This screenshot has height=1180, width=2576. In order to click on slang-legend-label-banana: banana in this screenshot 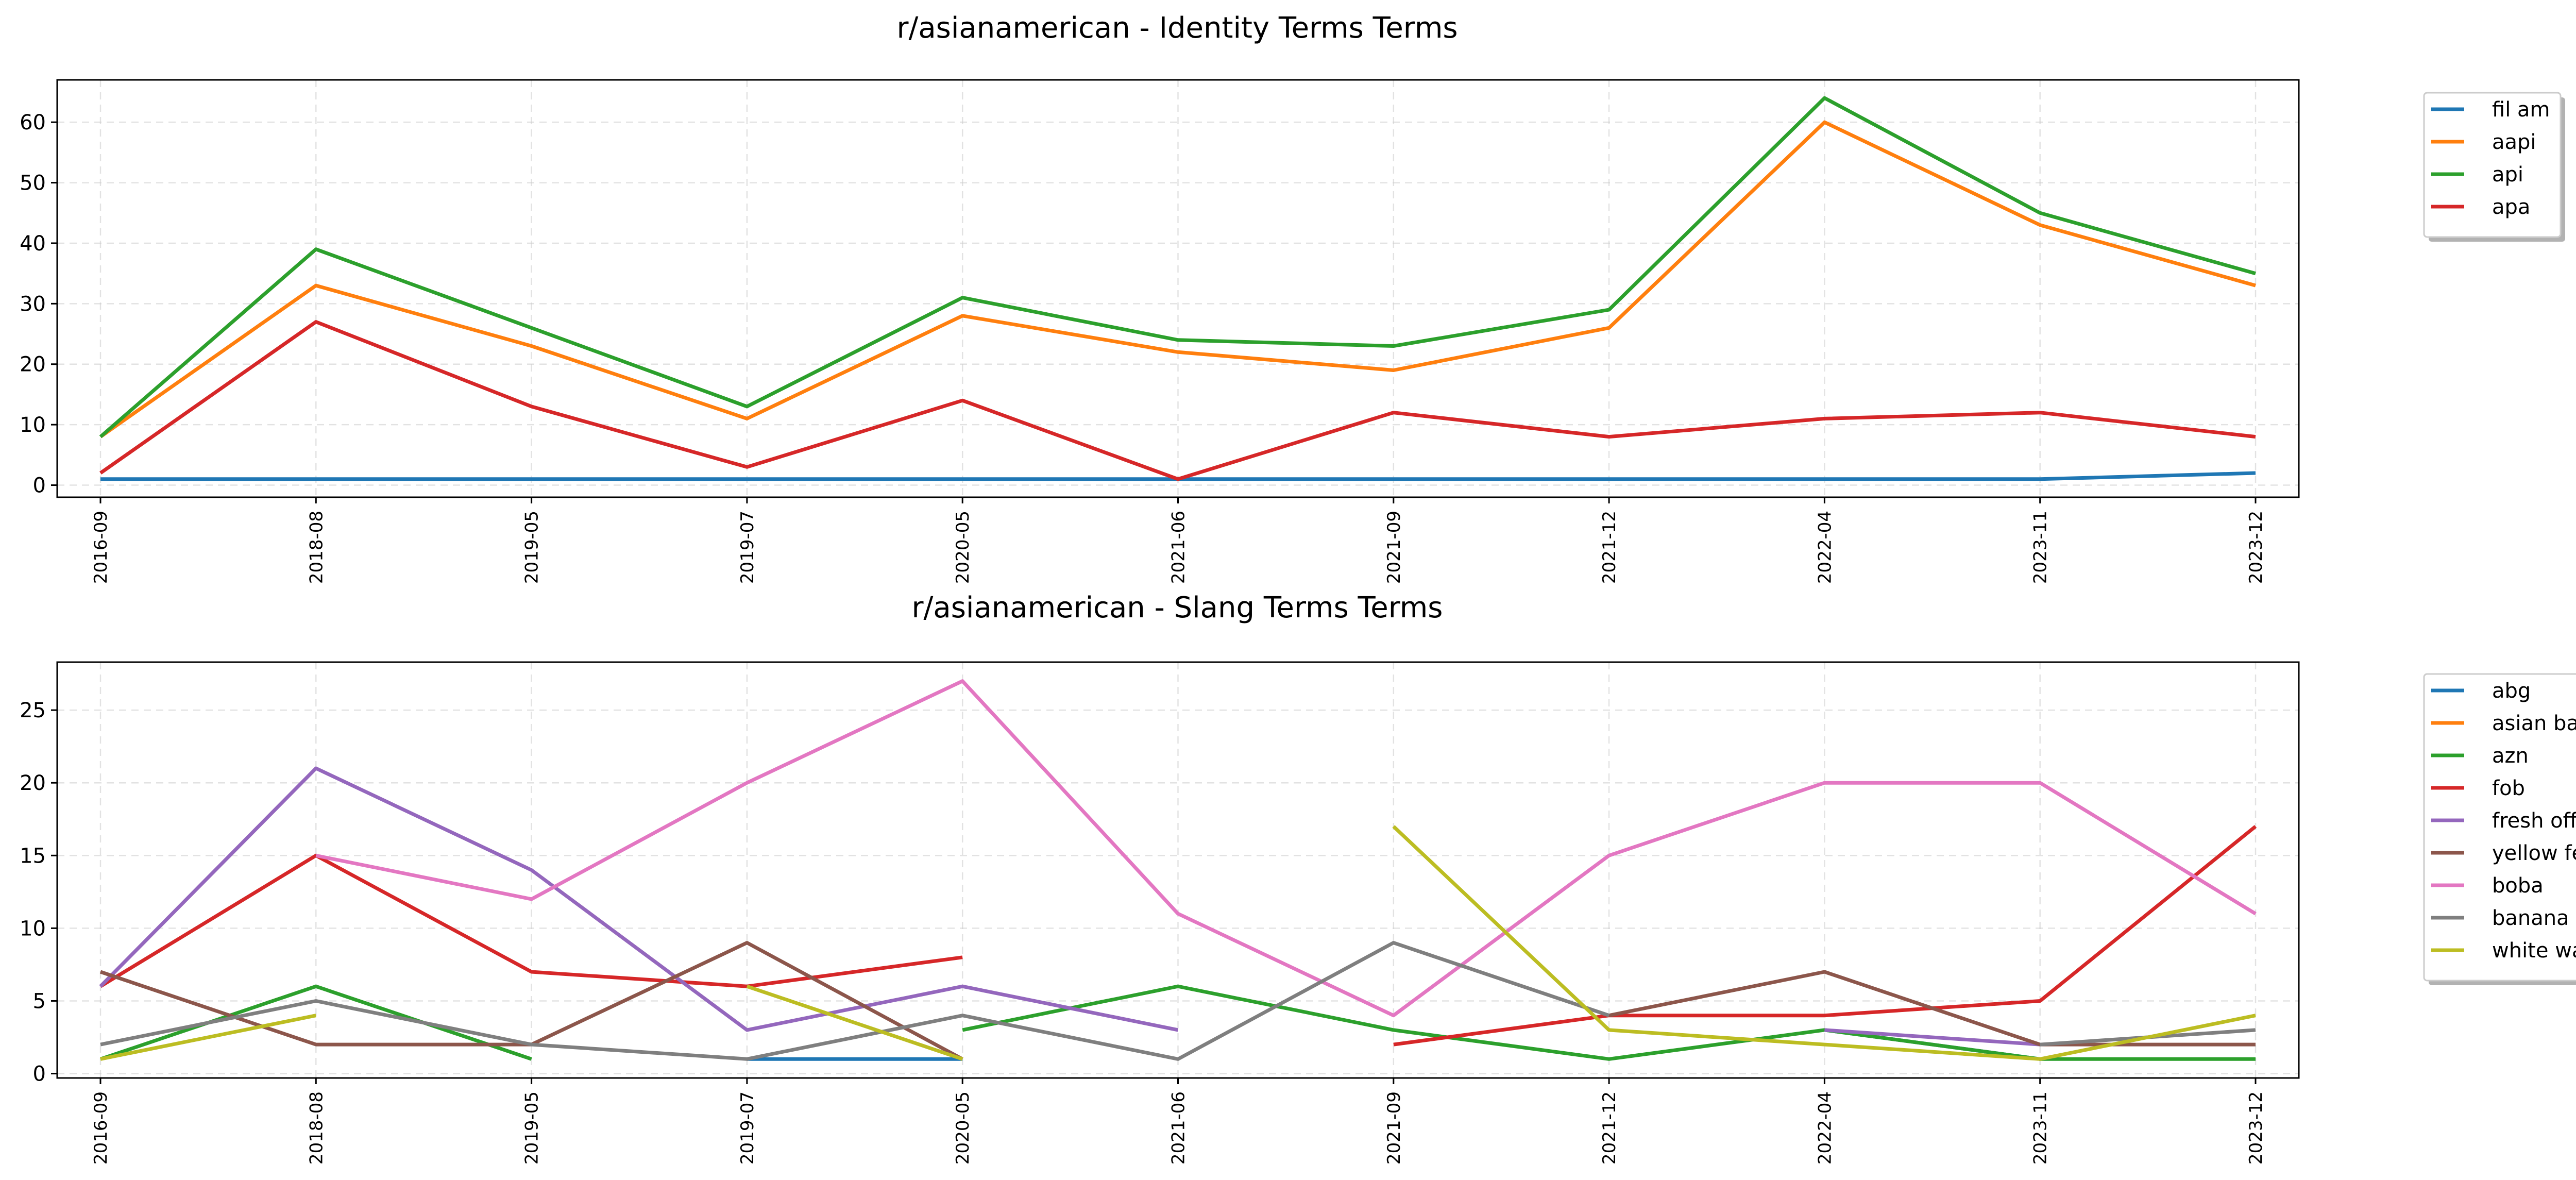, I will do `click(2530, 918)`.